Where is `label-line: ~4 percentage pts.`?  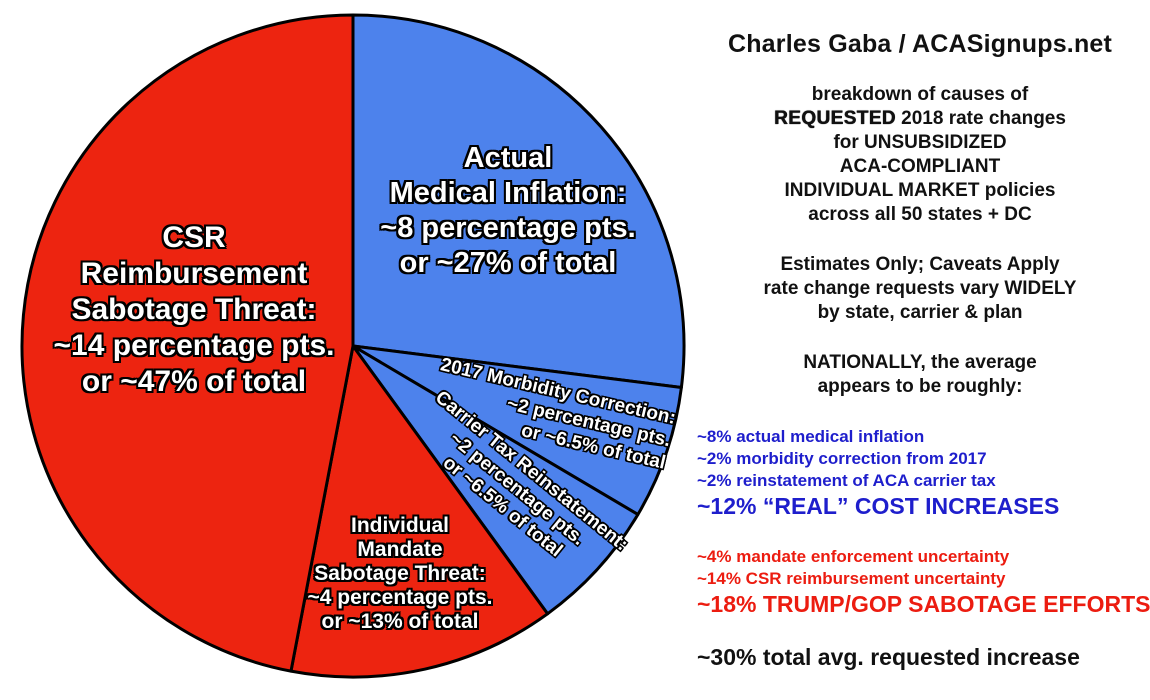
label-line: ~4 percentage pts. is located at coordinates (400, 597).